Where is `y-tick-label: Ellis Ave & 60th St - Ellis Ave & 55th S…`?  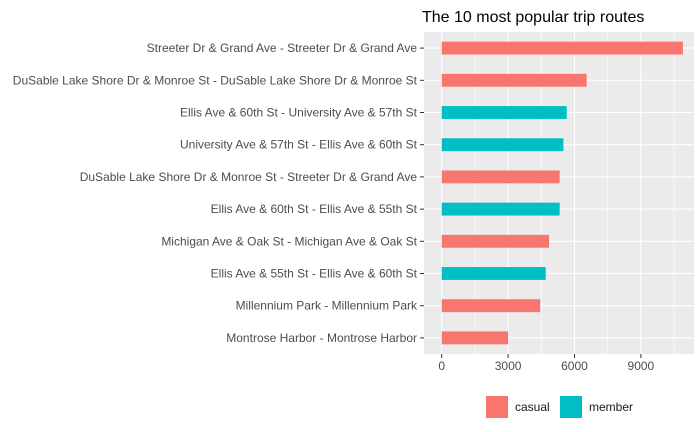 y-tick-label: Ellis Ave & 60th St - Ellis Ave & 55th S… is located at coordinates (314, 209).